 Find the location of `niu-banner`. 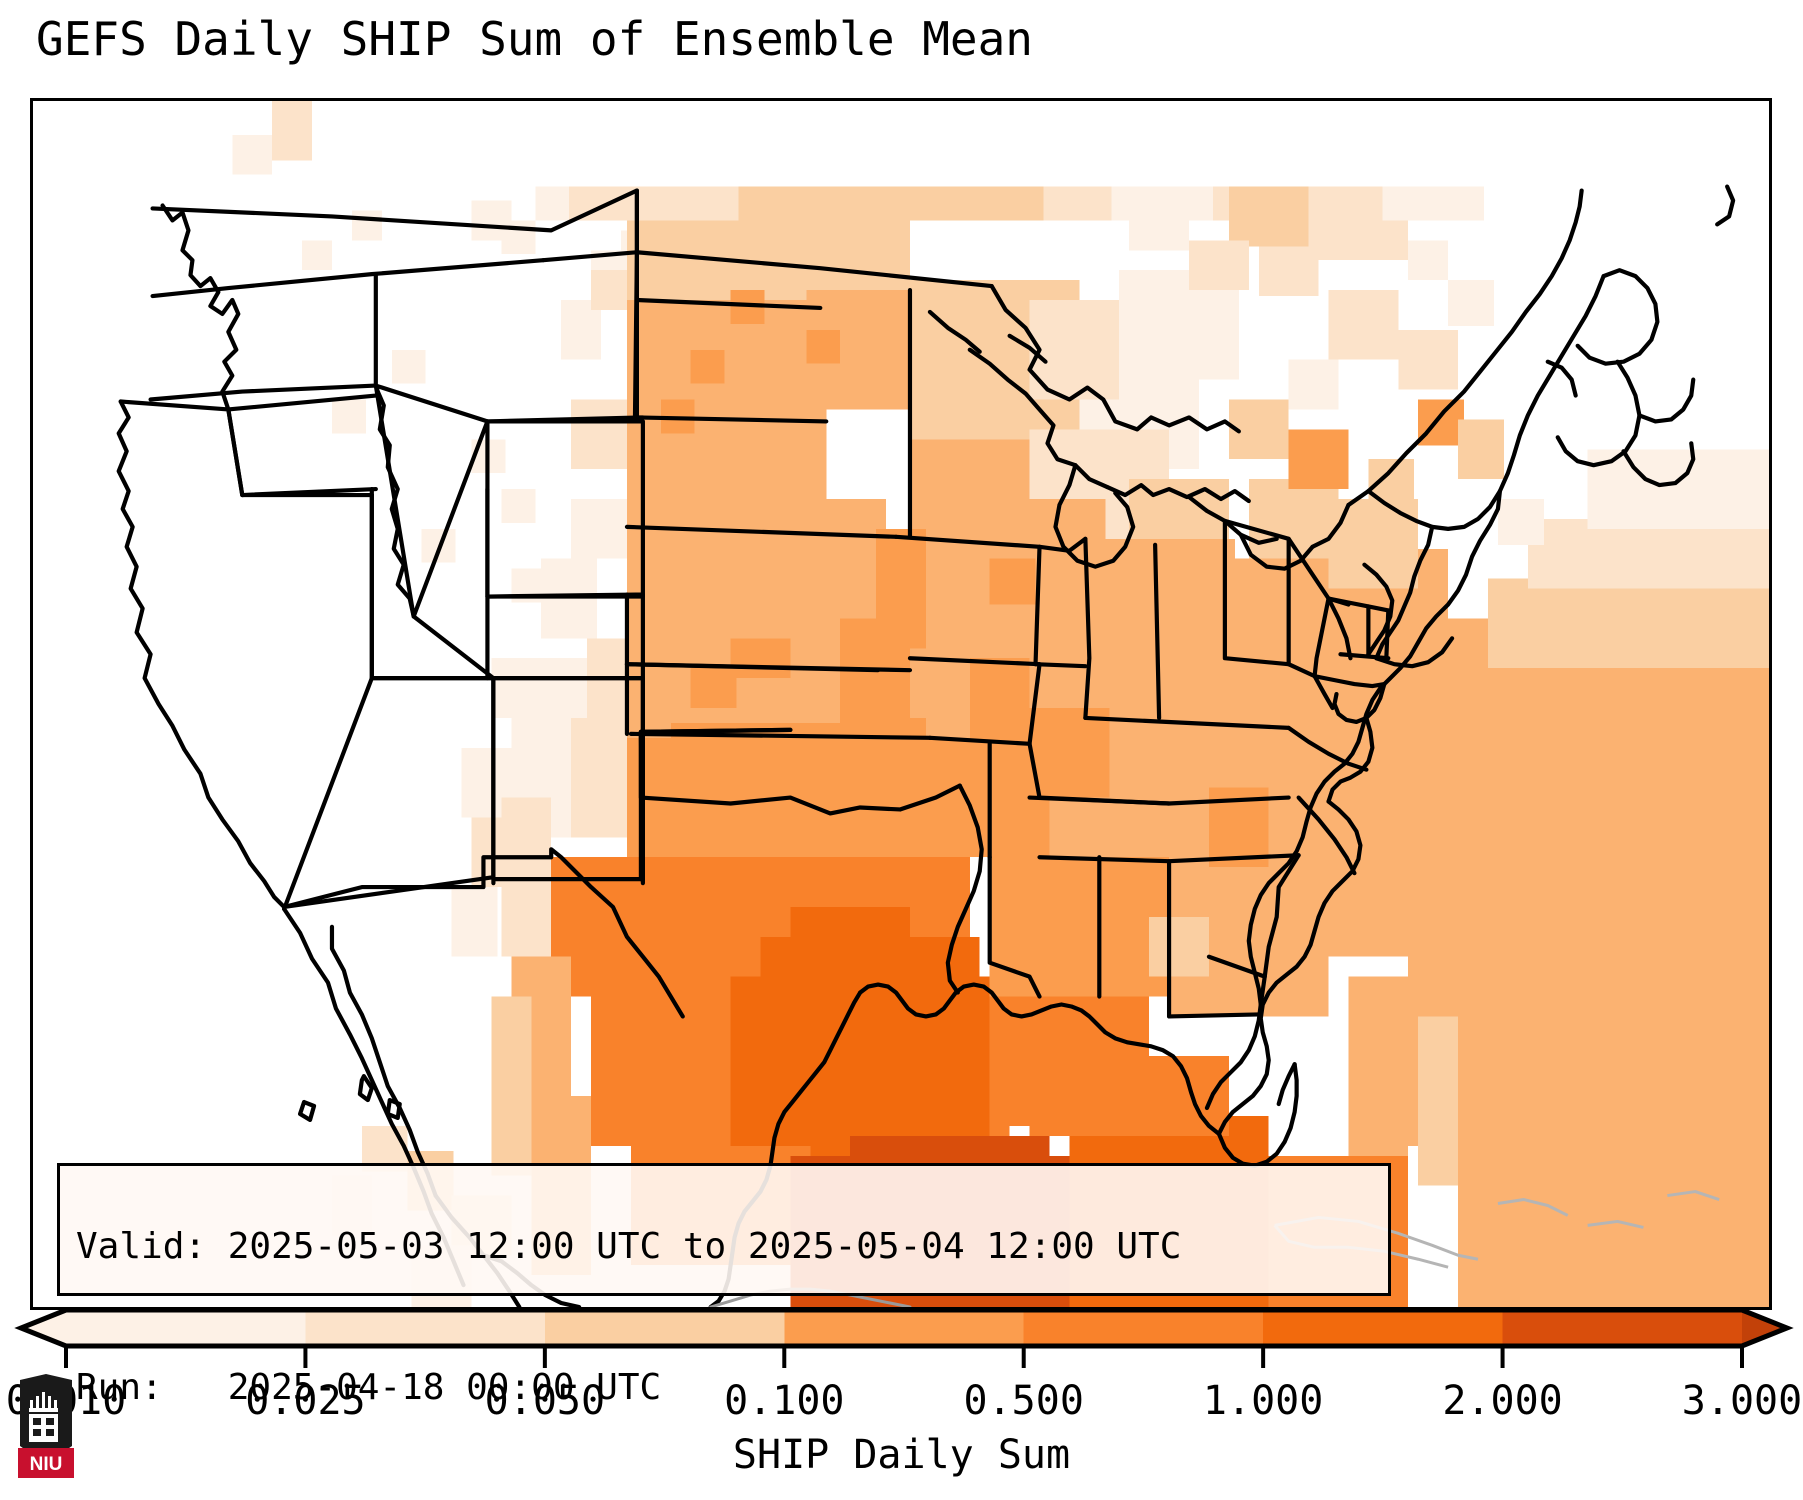

niu-banner is located at coordinates (46, 1463).